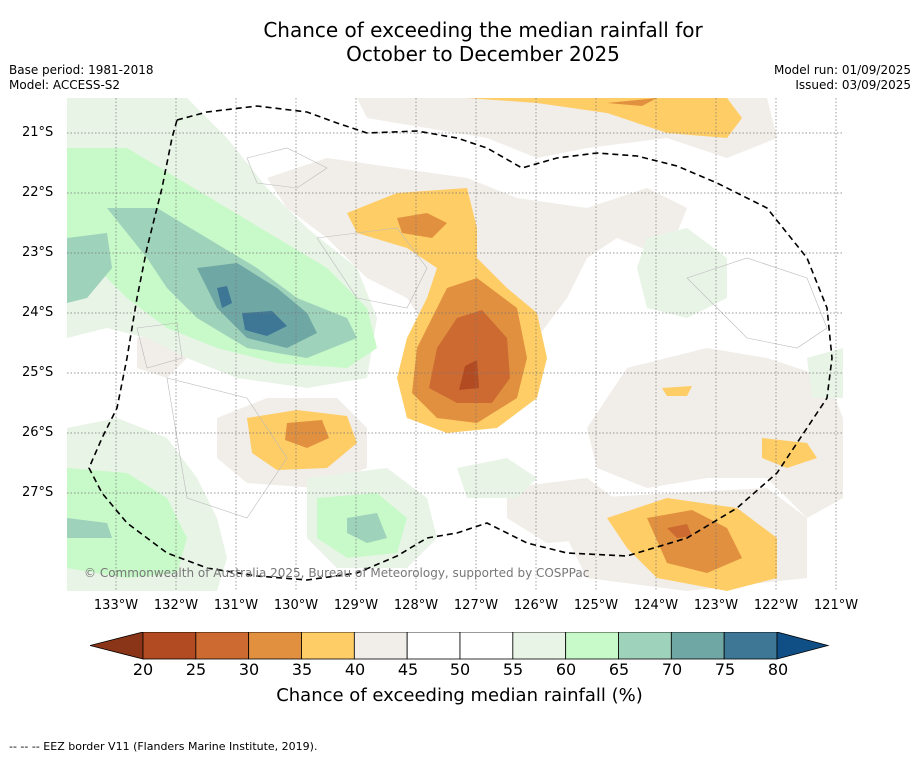 The image size is (919, 758). I want to click on title-line-2: October to December 2025, so click(483, 54).